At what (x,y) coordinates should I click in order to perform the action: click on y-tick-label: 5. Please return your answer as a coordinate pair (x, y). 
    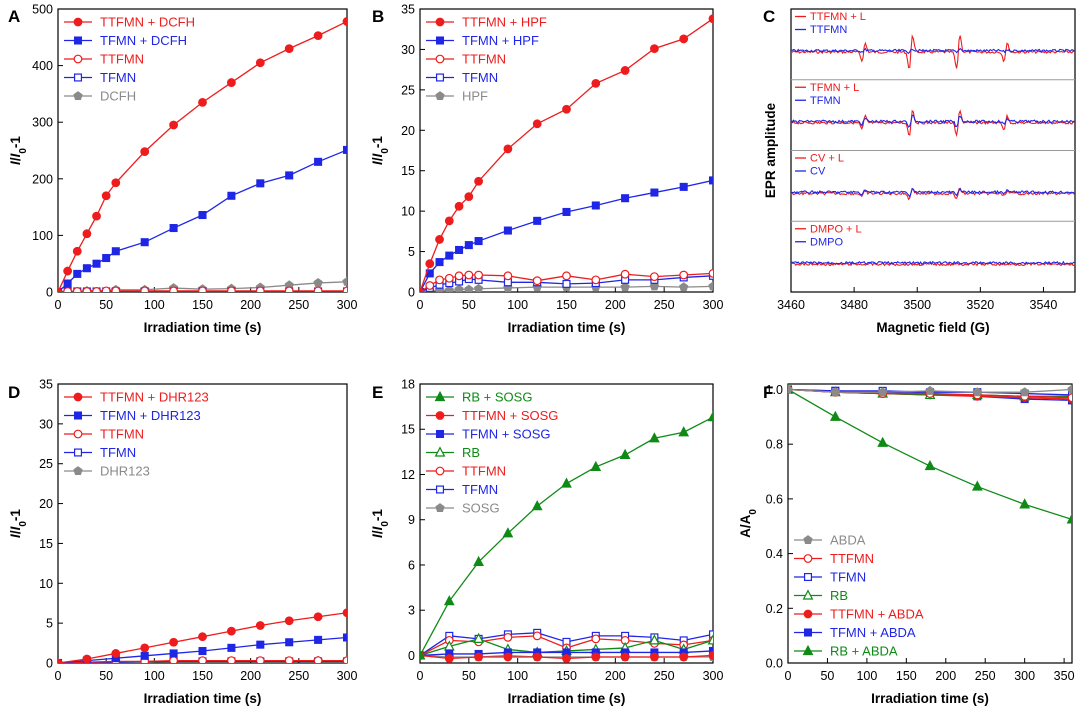
    Looking at the image, I should click on (411, 252).